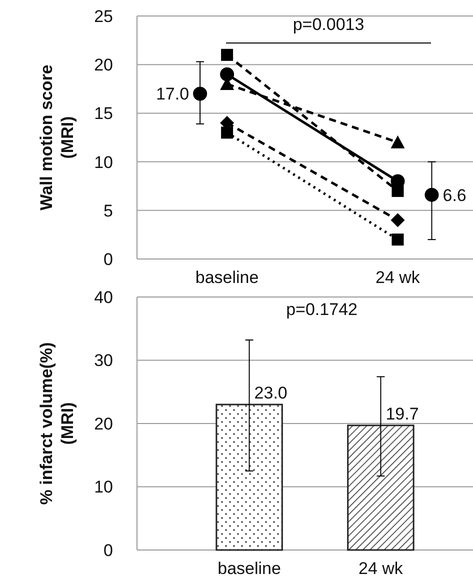 The image size is (473, 579). What do you see at coordinates (322, 309) in the screenshot?
I see `annotation: p=0.1742` at bounding box center [322, 309].